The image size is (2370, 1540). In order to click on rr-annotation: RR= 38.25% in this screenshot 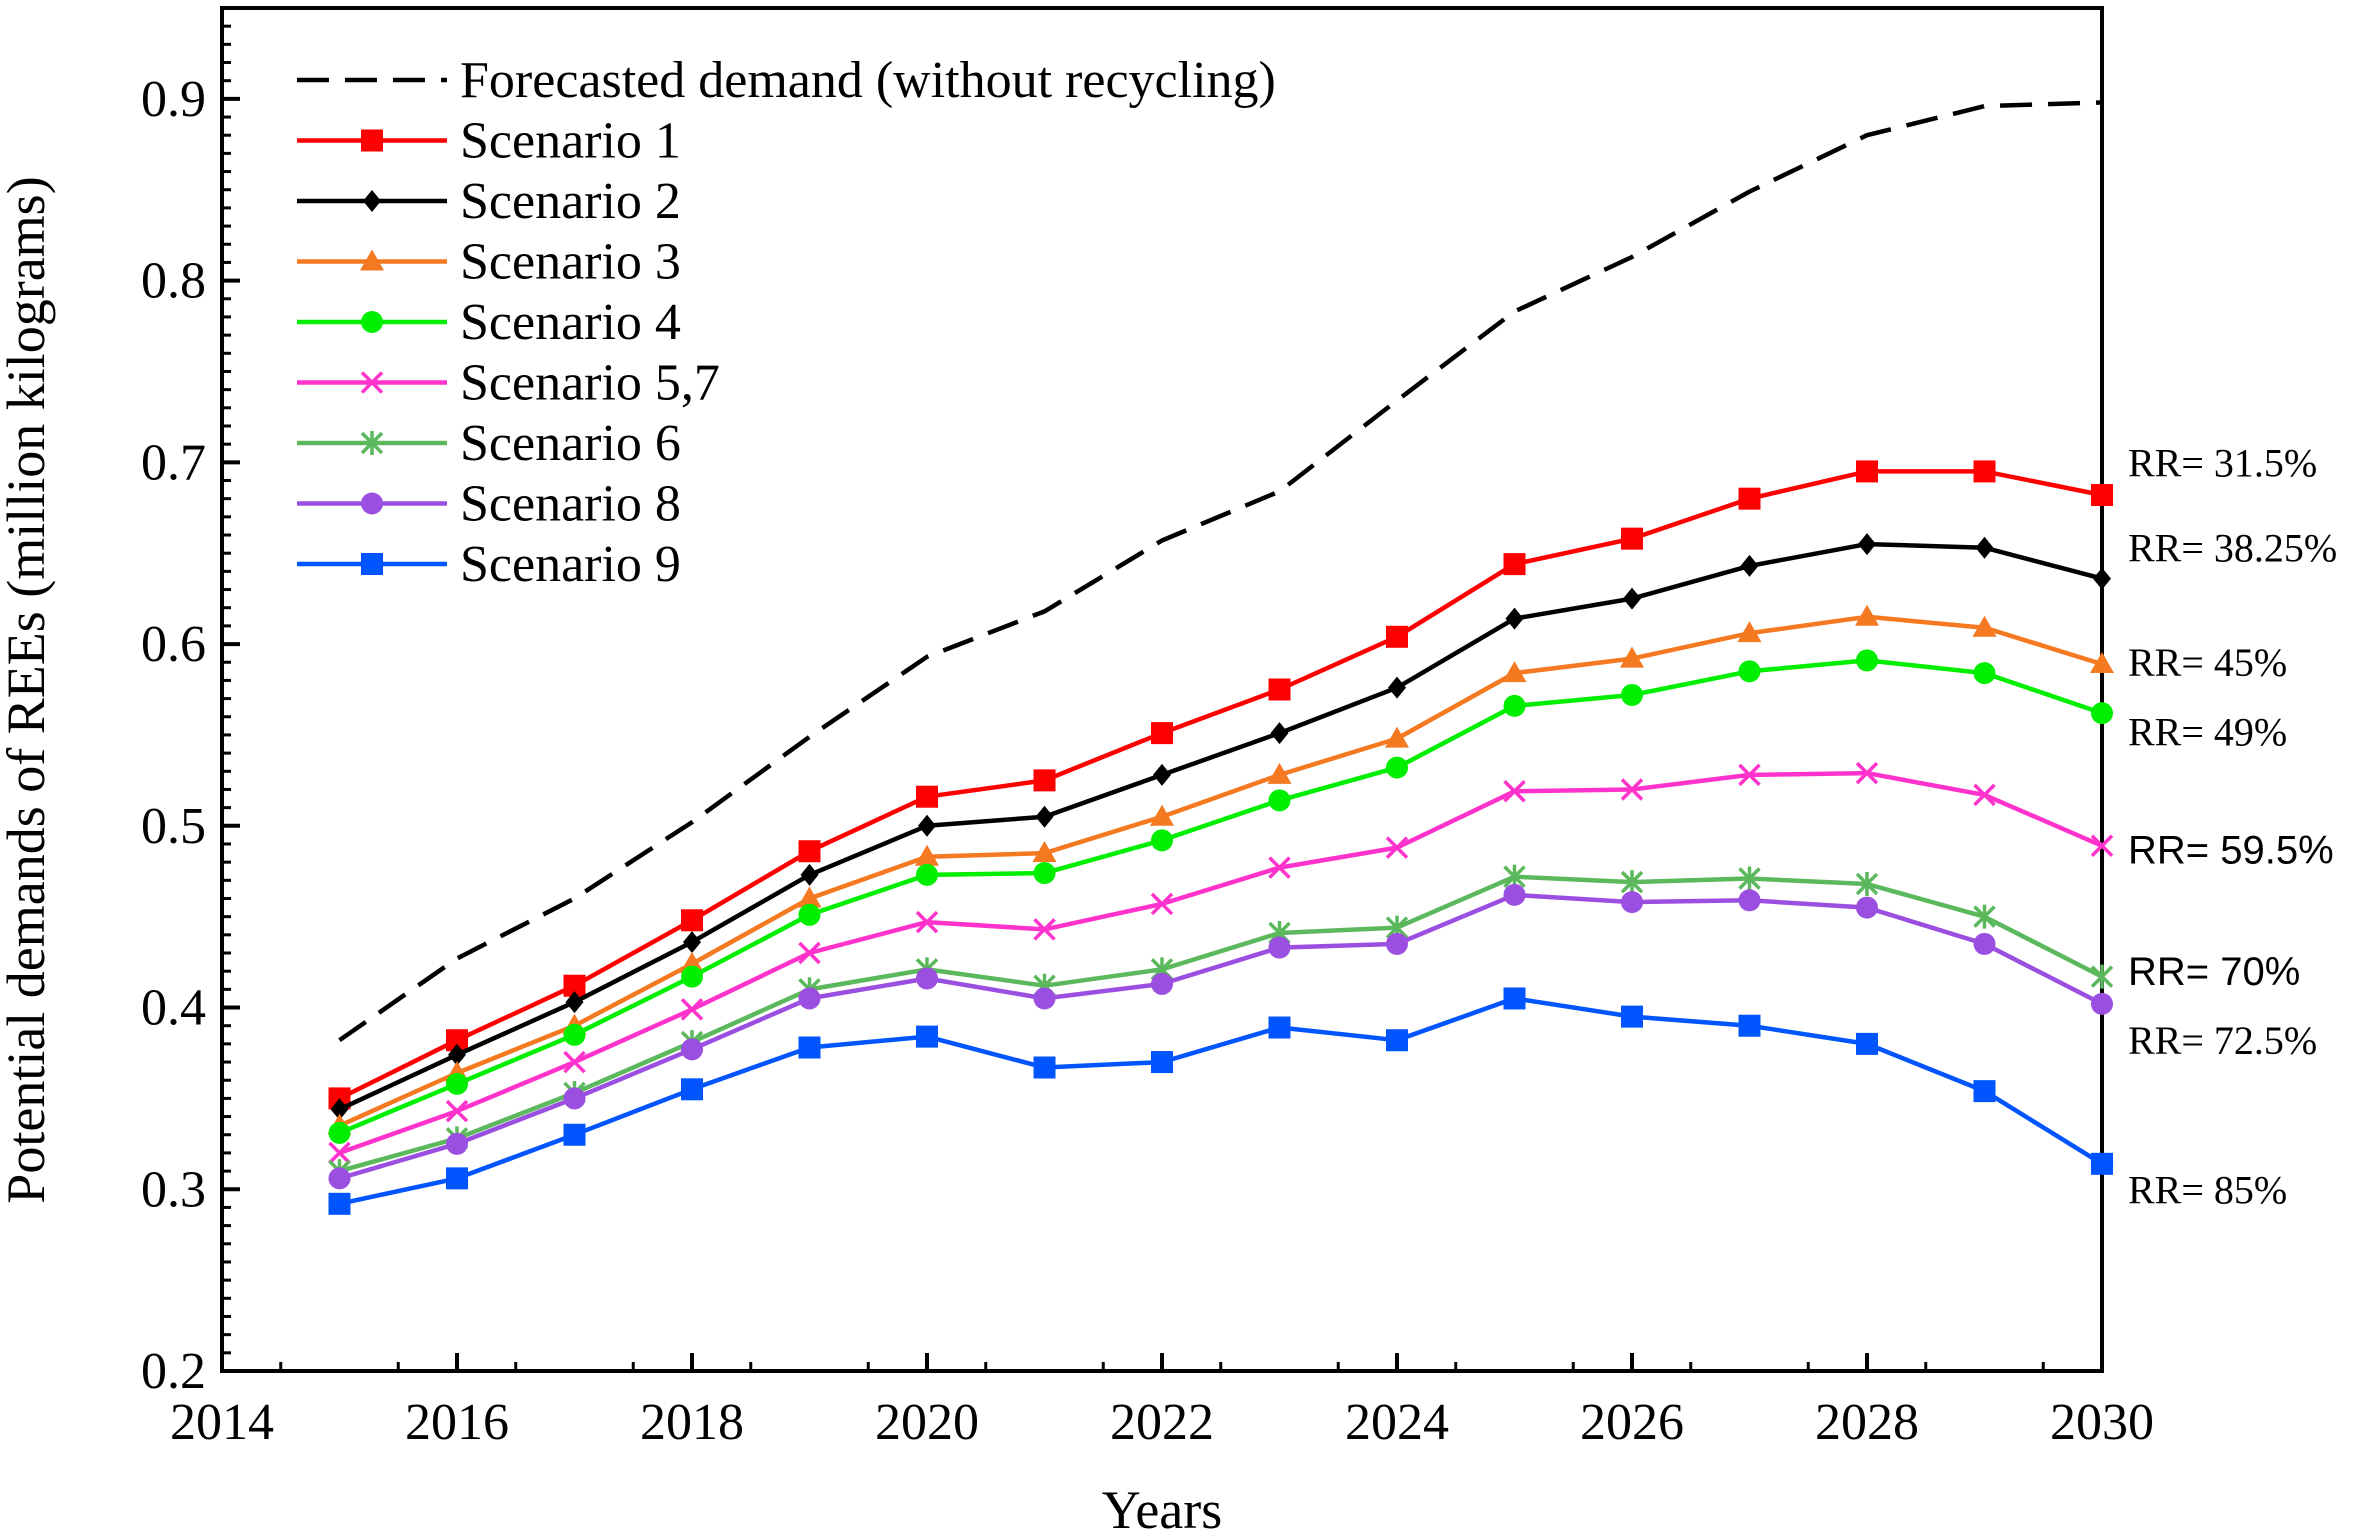, I will do `click(2232, 548)`.